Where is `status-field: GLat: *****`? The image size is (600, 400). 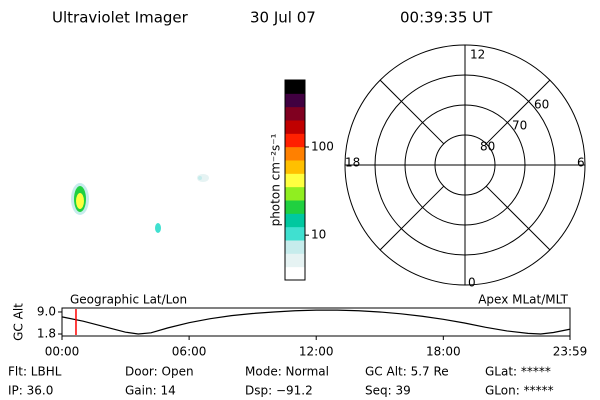 status-field: GLat: ***** is located at coordinates (518, 372).